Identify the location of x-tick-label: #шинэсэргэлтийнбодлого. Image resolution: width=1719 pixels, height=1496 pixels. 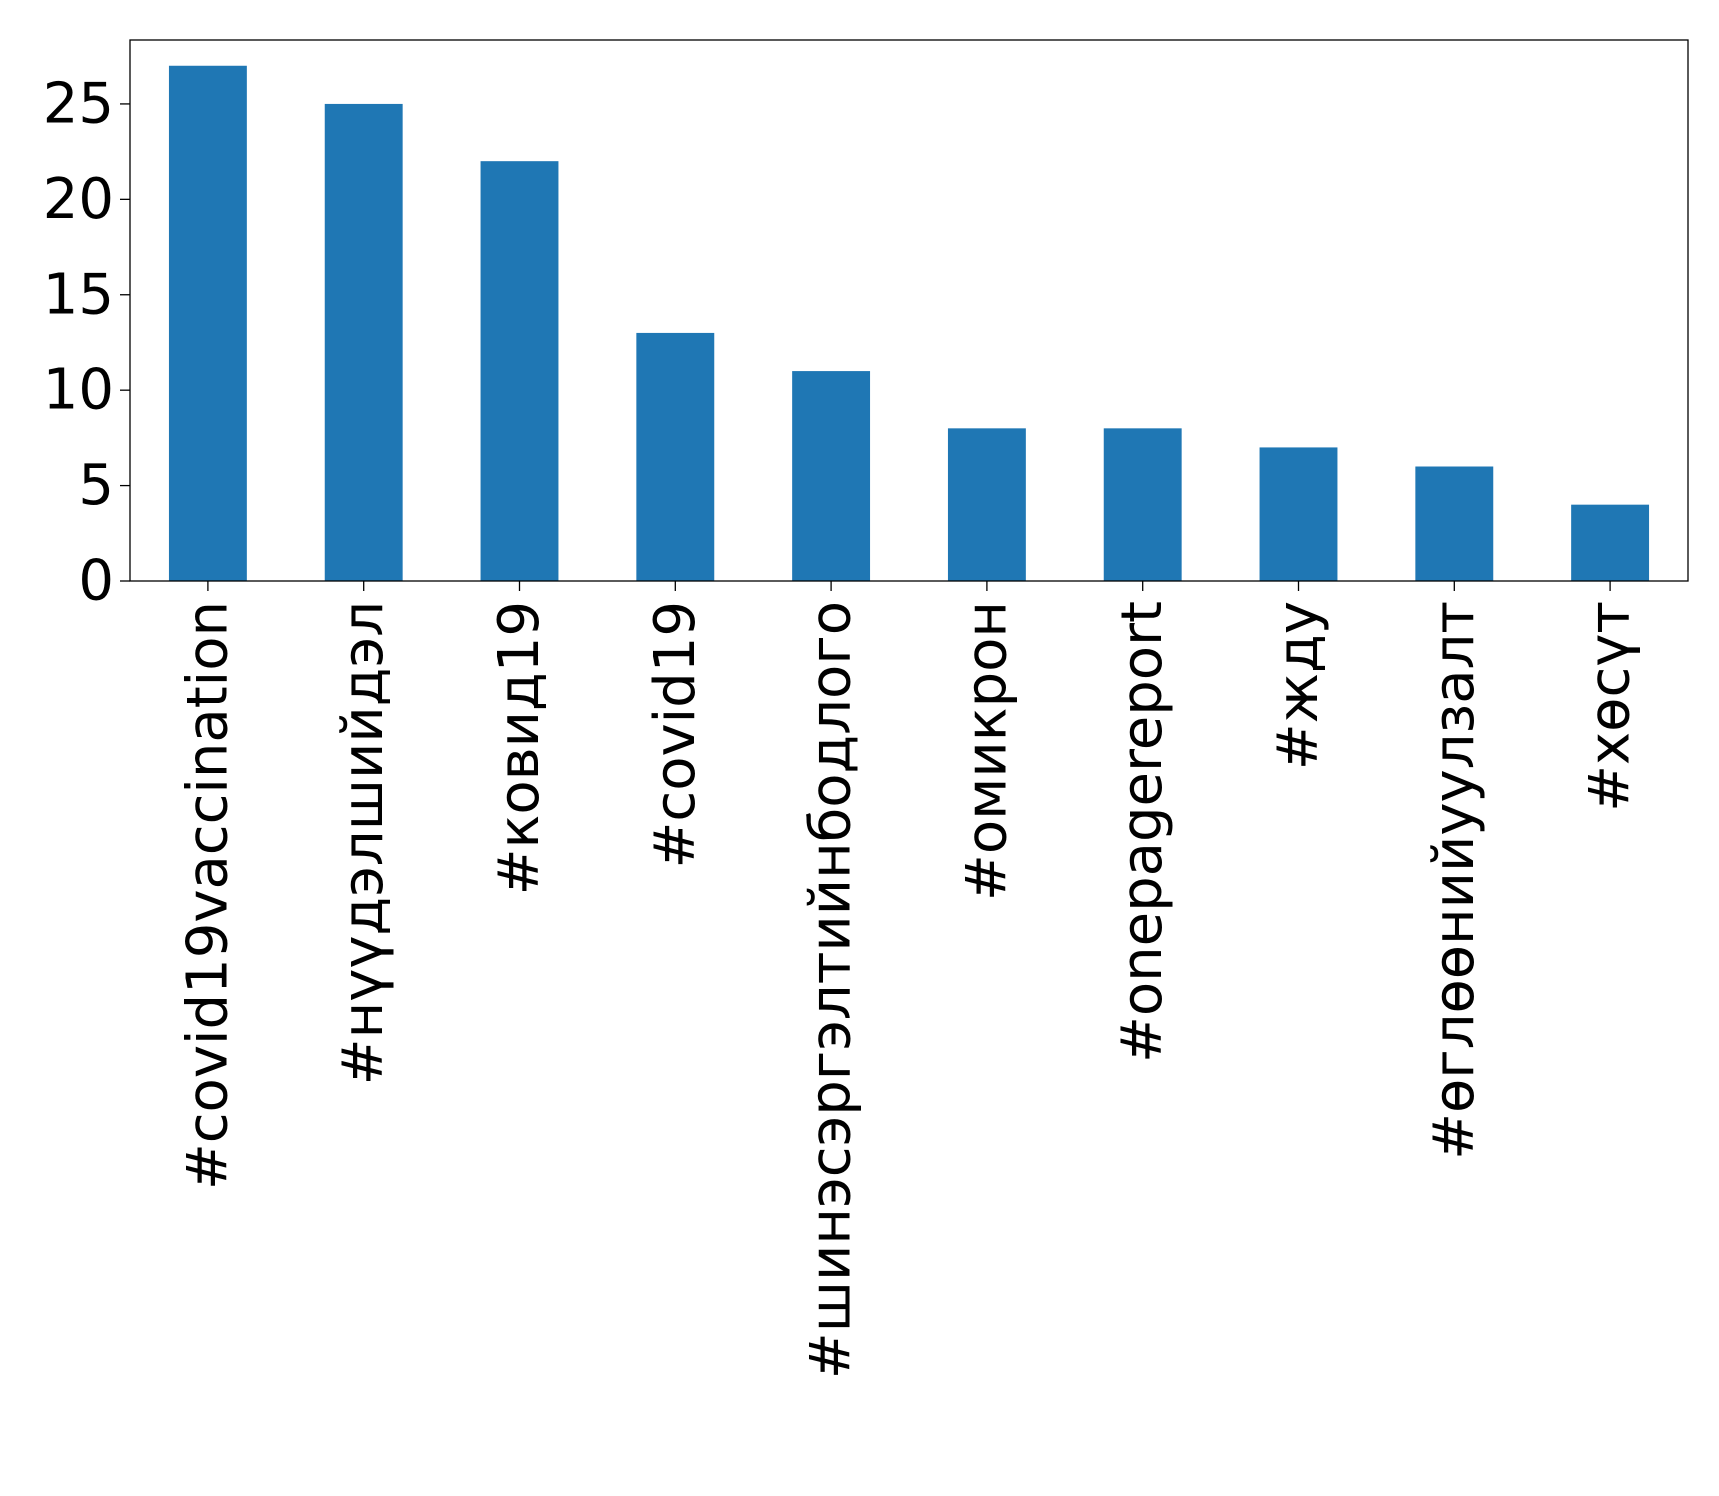
(831, 990).